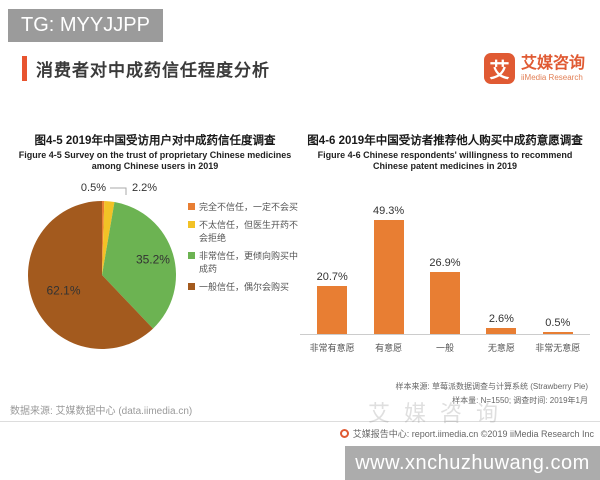 Image resolution: width=600 pixels, height=480 pixels. What do you see at coordinates (558, 322) in the screenshot?
I see `bar-value-label: 0.5%` at bounding box center [558, 322].